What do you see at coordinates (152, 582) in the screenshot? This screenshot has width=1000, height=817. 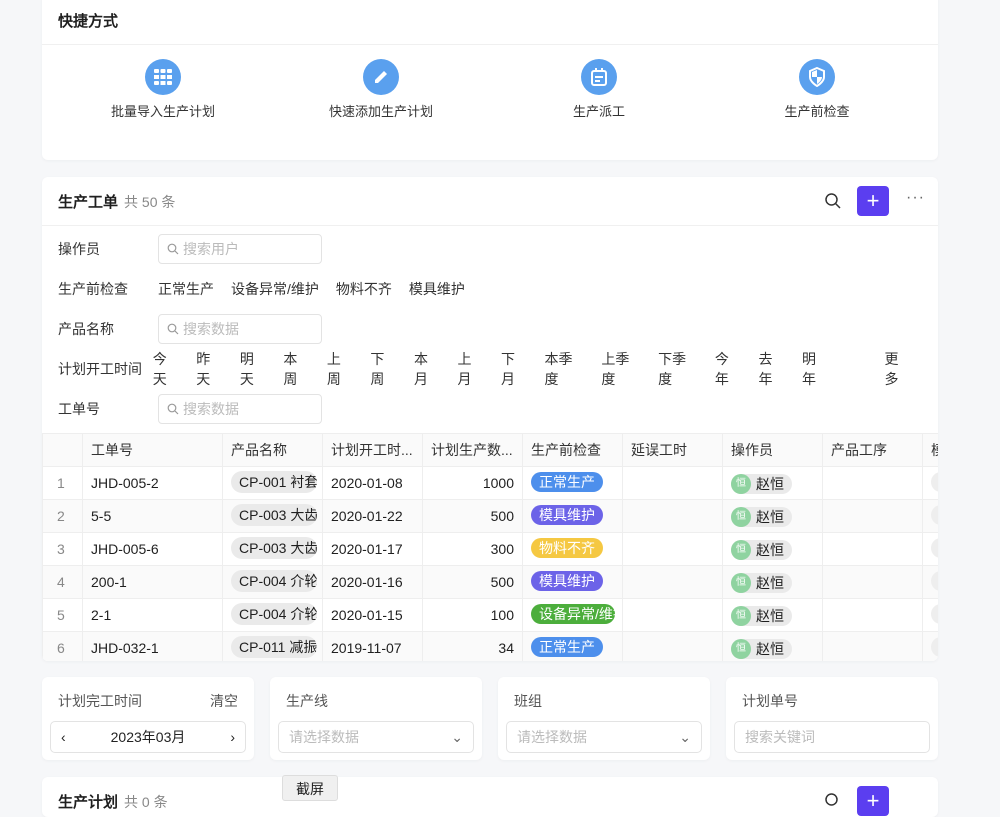 I see `order-no: 200-1` at bounding box center [152, 582].